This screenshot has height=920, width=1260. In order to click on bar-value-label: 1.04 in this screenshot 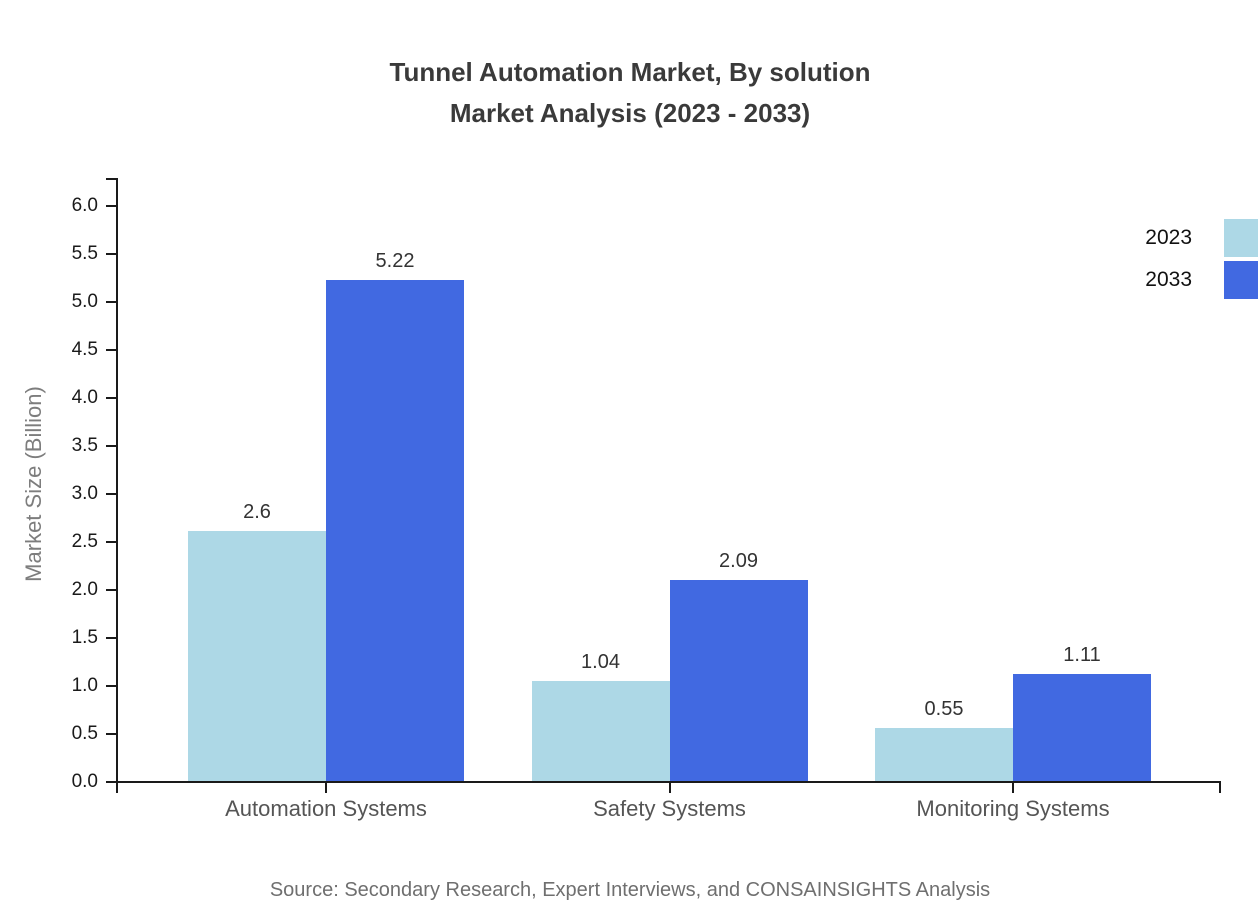, I will do `click(600, 662)`.